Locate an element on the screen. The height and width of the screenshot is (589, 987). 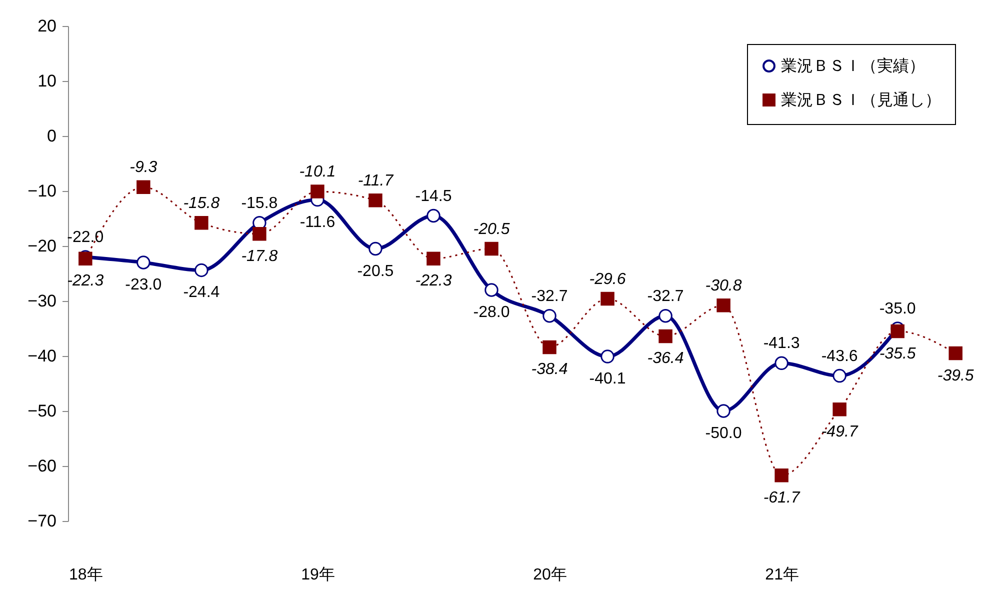
y-tick-label: −20 is located at coordinates (42, 246).